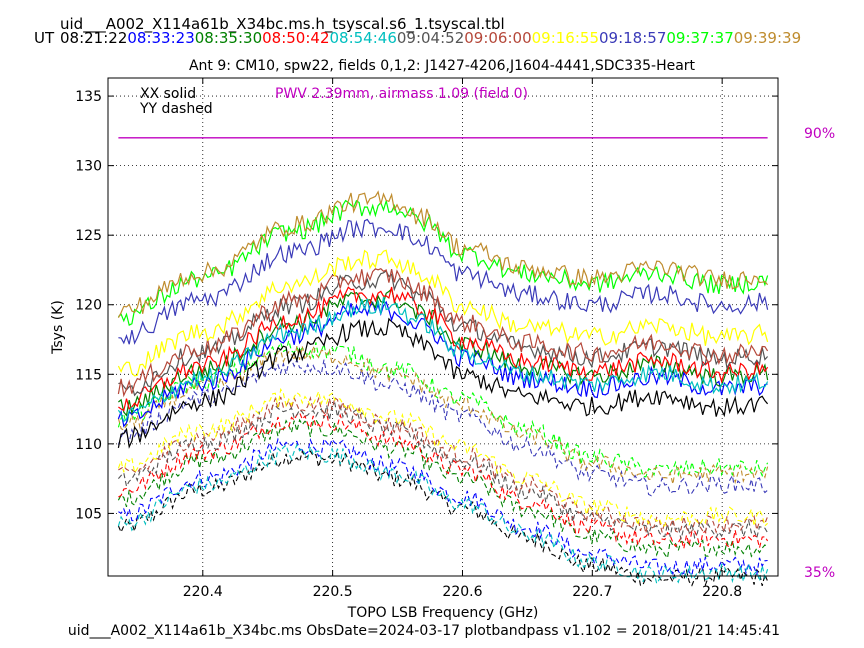 The image size is (864, 648). I want to click on y-tick-label: 125, so click(88, 236).